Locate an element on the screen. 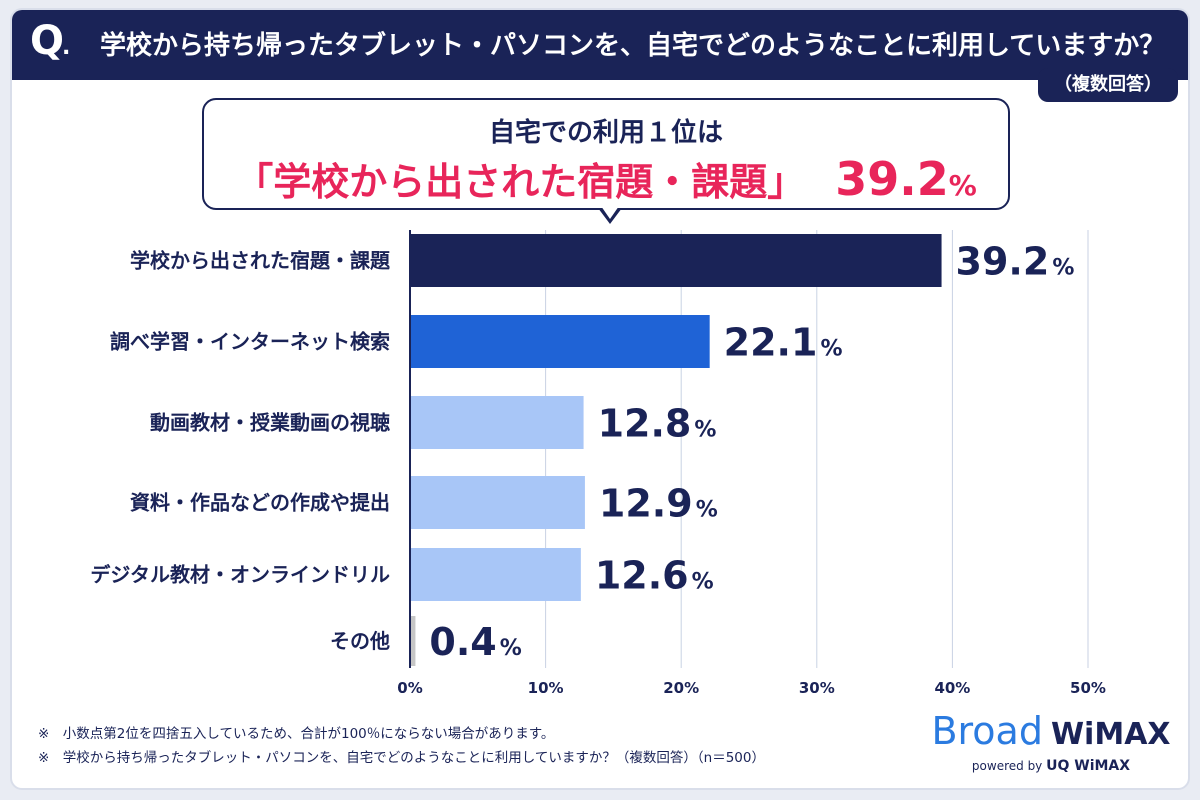 This screenshot has width=1200, height=800. broad-wimax-logo: Broad WiMAX powered by UQ WiMAX is located at coordinates (1051, 742).